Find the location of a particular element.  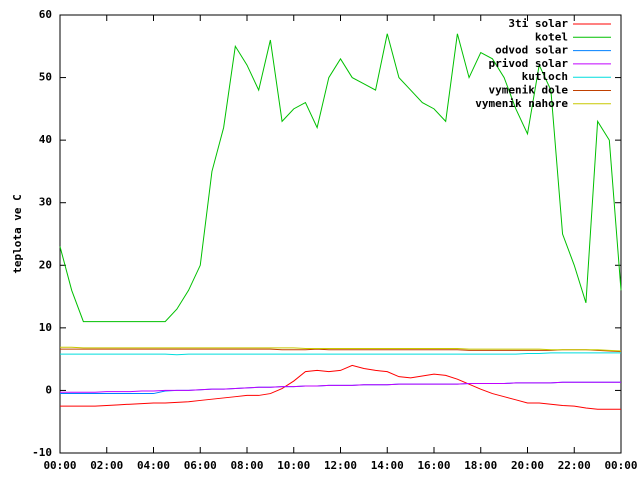

y-tick-label: 50 is located at coordinates (45, 77).